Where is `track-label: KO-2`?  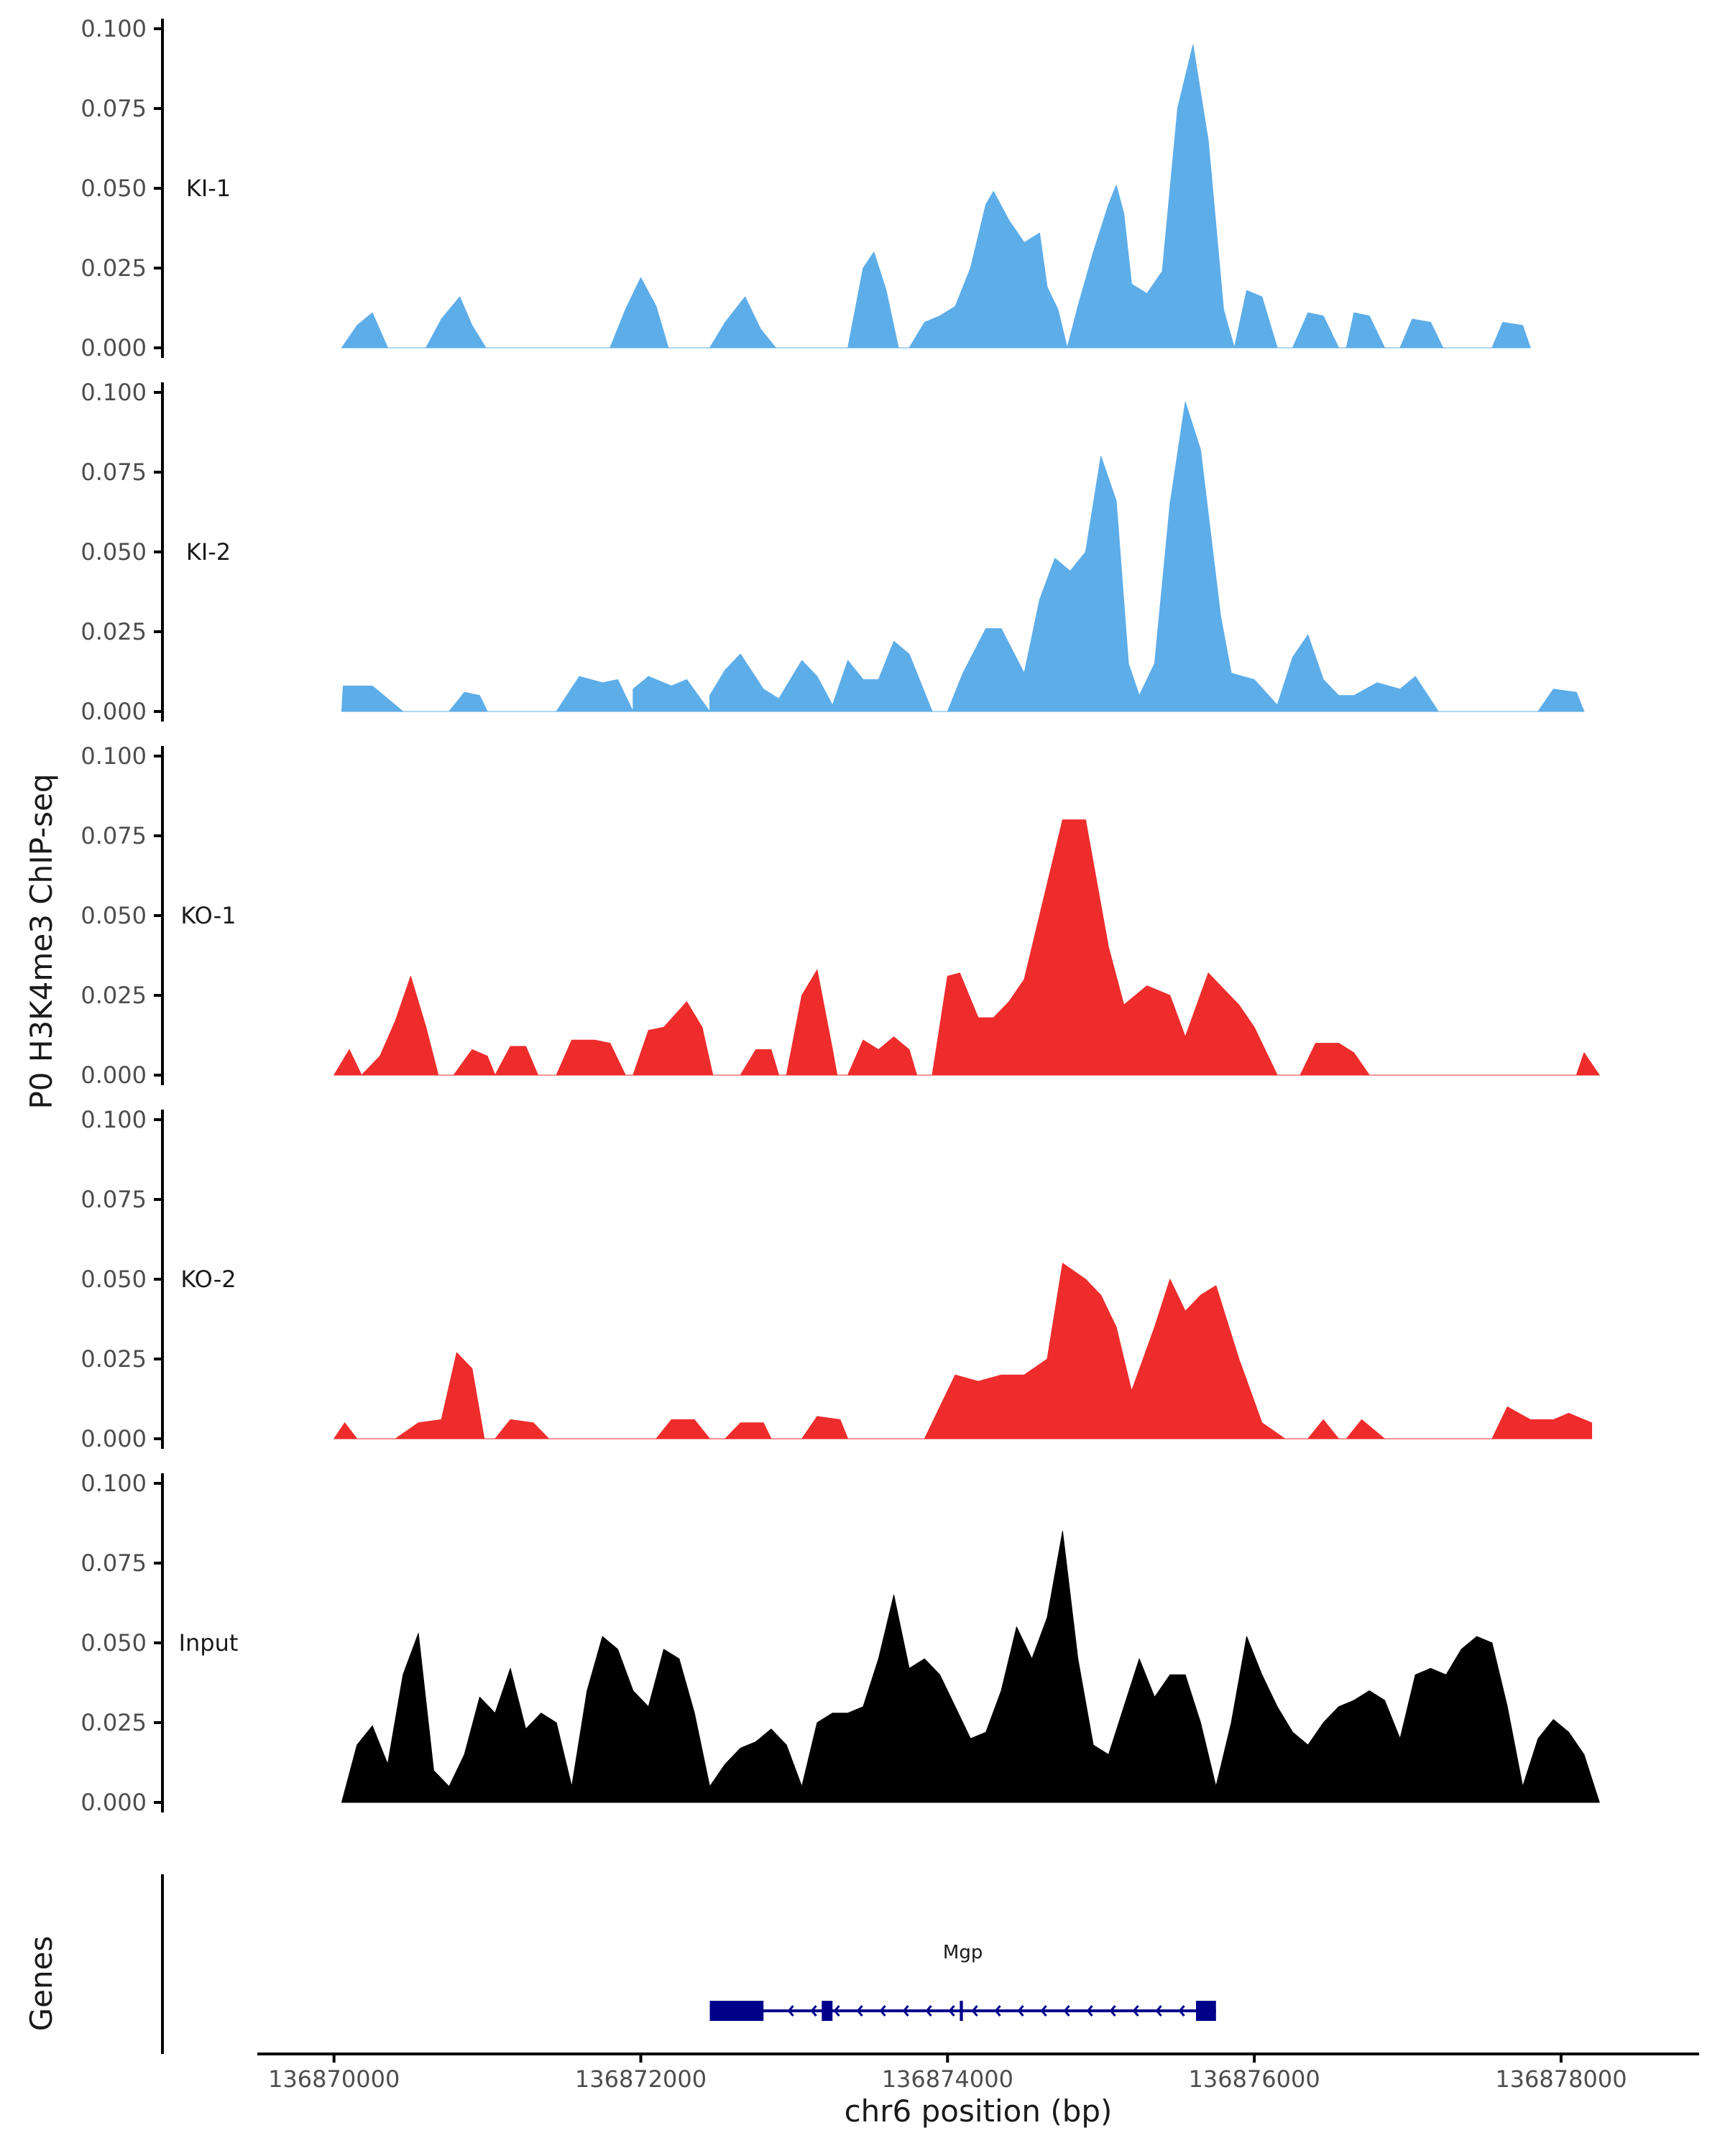 track-label: KO-2 is located at coordinates (208, 1279).